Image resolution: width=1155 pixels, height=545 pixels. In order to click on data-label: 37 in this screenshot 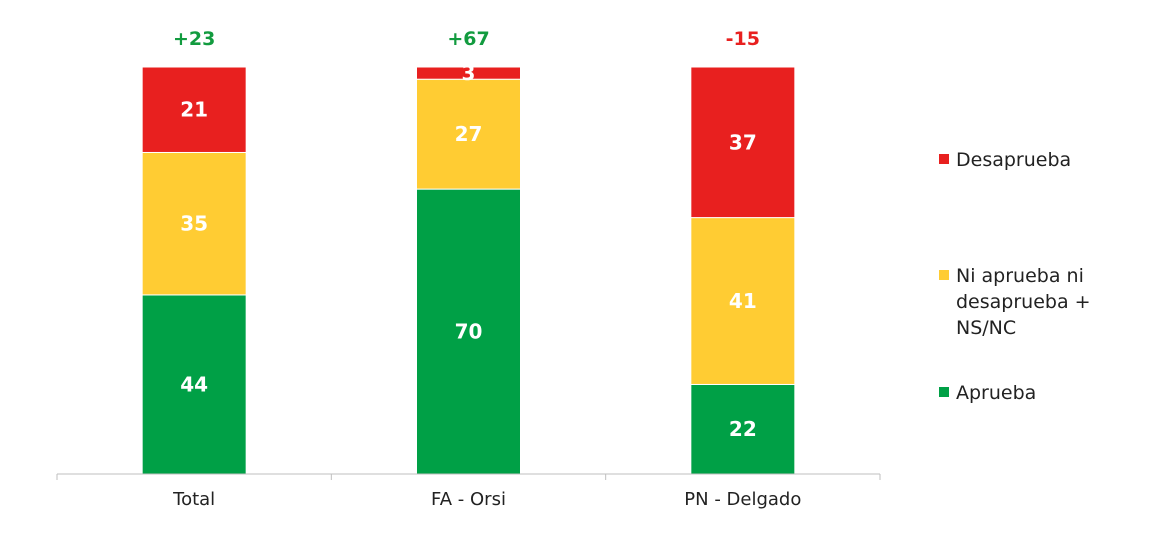, I will do `click(743, 142)`.